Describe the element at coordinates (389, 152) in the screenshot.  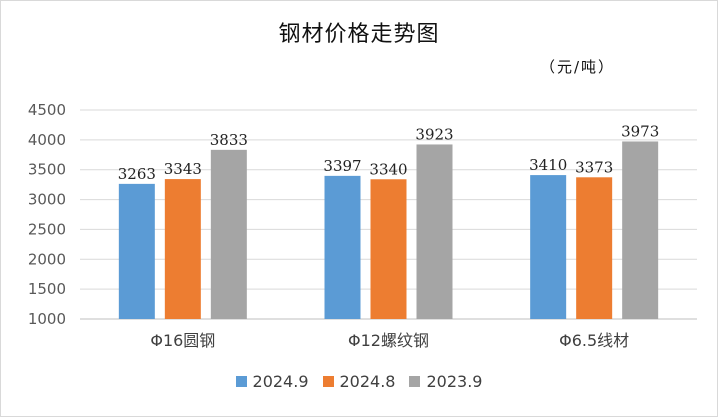
I see `data-labels: 3263 3343 3833 3397 3340 3923 3410 3373 3973` at that location.